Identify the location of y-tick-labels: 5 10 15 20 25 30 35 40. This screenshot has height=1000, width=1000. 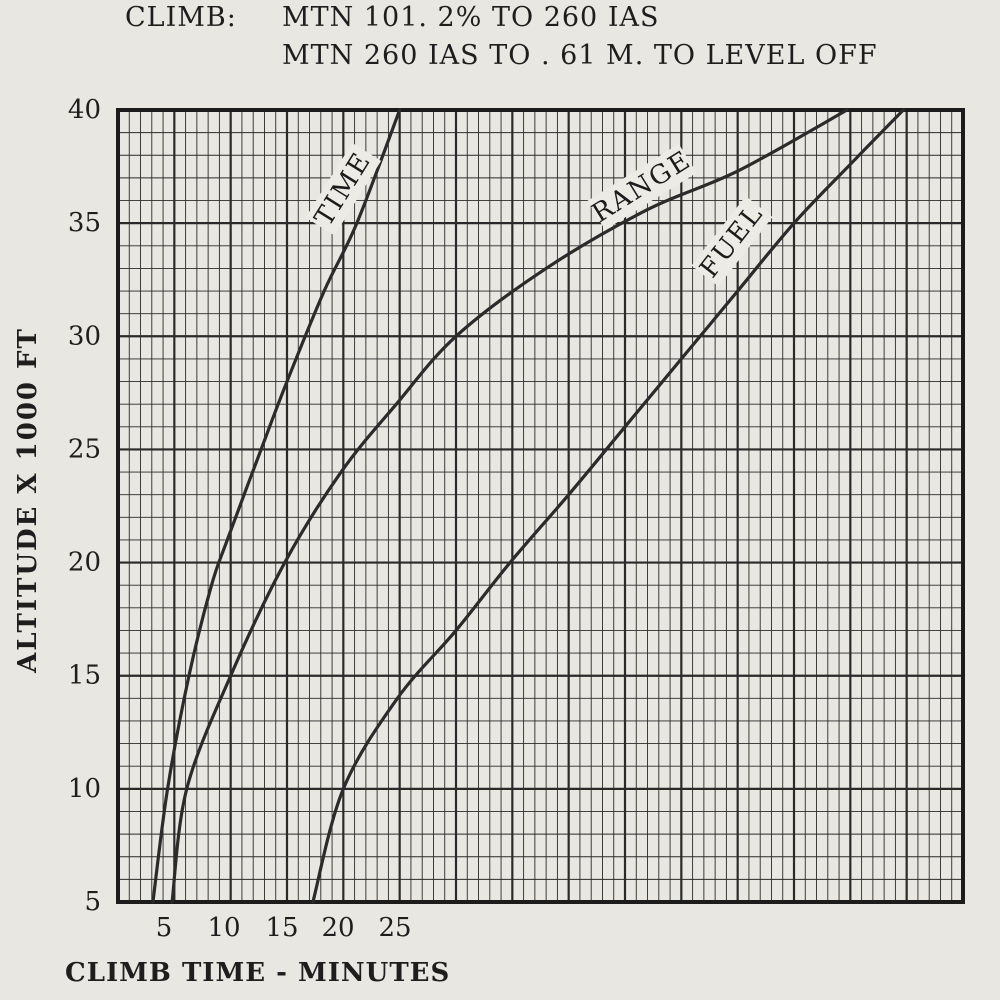
(84, 506).